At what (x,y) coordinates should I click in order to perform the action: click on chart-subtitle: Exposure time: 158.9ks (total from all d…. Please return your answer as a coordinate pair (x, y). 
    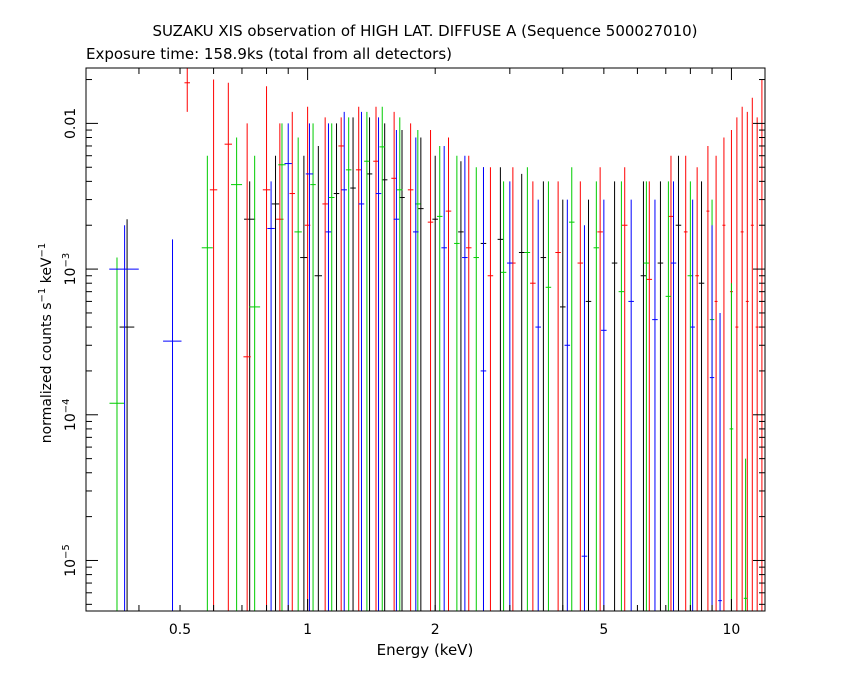
    Looking at the image, I should click on (269, 54).